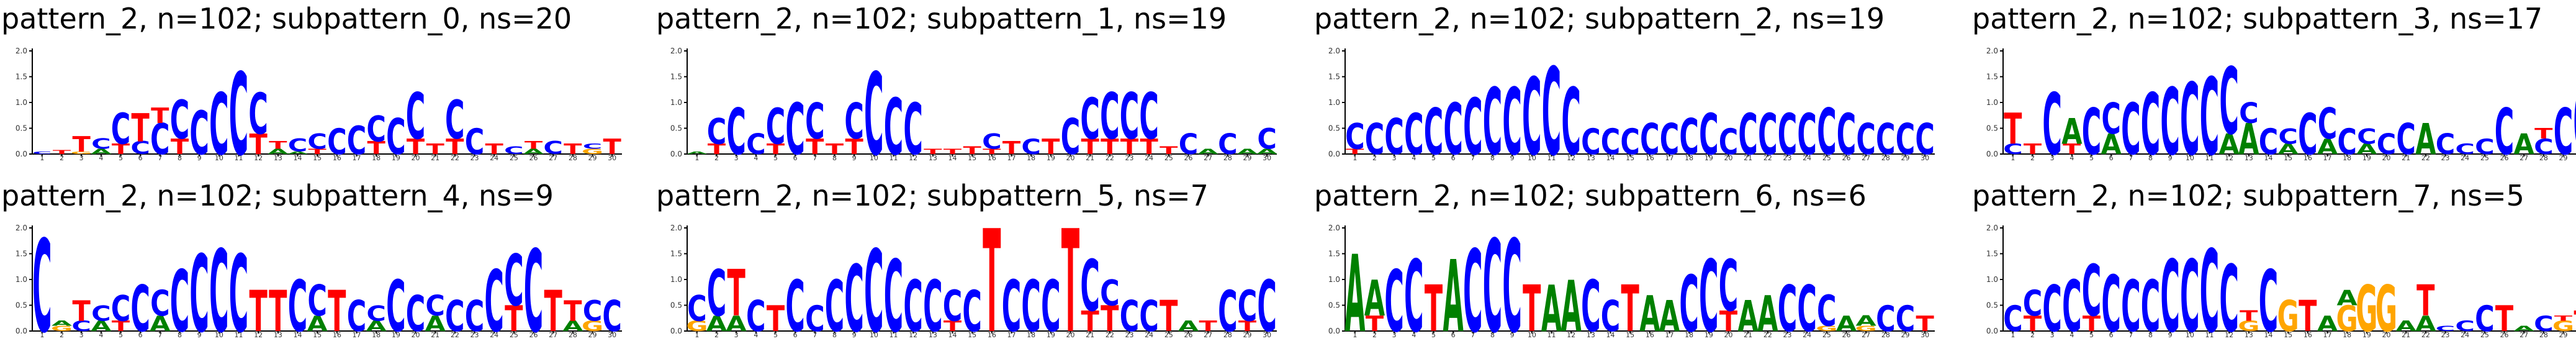  Describe the element at coordinates (941, 18) in the screenshot. I see `logo-title: pattern_2, n=102; subpattern_1, ns=19` at that location.